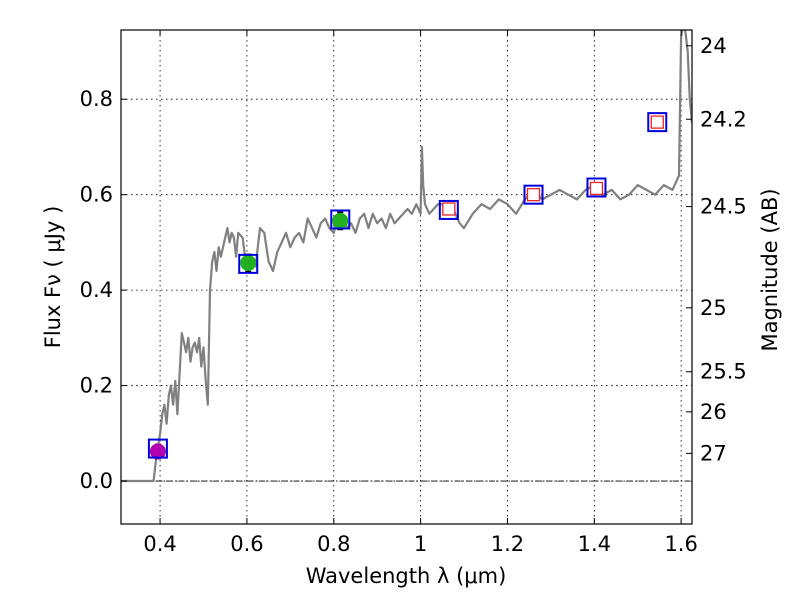 This screenshot has width=800, height=600. Describe the element at coordinates (713, 46) in the screenshot. I see `y2-tick-label: 24` at that location.